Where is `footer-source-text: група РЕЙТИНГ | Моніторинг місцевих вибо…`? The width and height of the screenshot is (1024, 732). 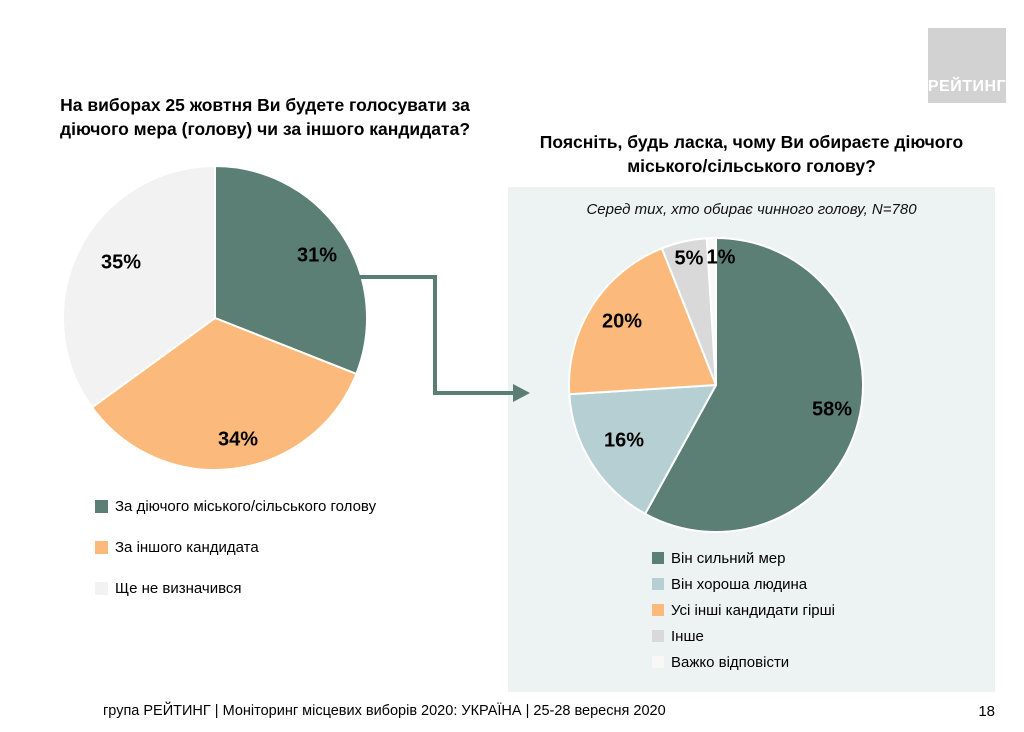 footer-source-text: група РЕЙТИНГ | Моніторинг місцевих вибо… is located at coordinates (384, 711).